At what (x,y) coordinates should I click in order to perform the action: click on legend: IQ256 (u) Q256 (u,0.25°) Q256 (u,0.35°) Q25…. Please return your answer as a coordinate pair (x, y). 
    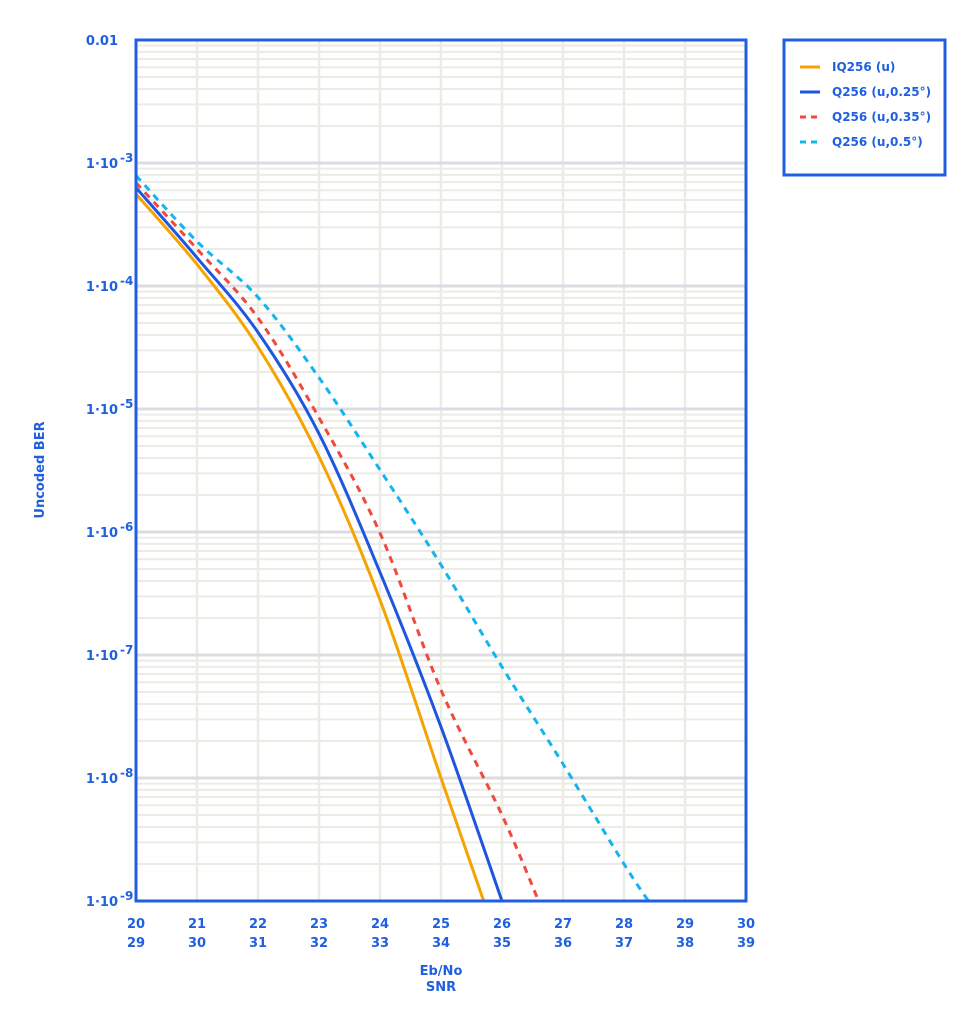
    Looking at the image, I should click on (864, 107).